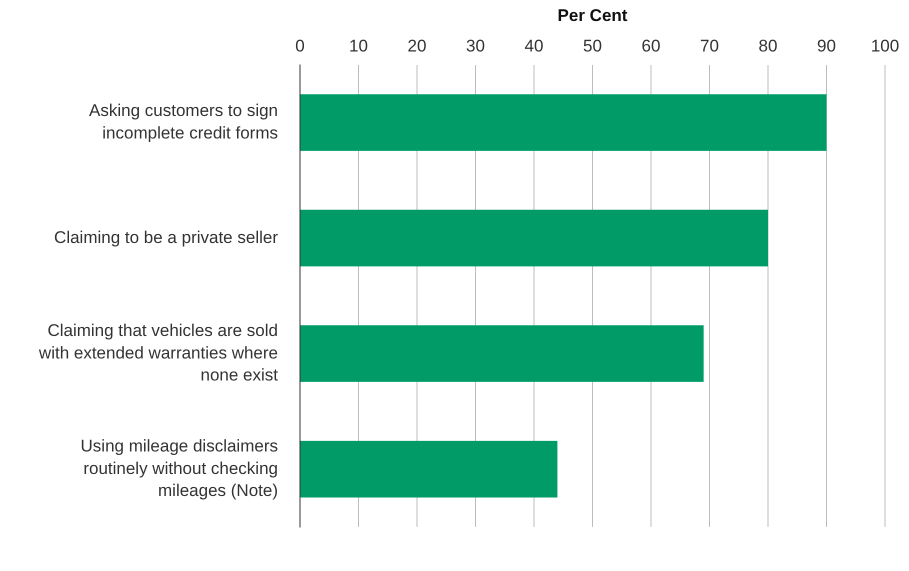 The width and height of the screenshot is (909, 571). What do you see at coordinates (300, 46) in the screenshot?
I see `x-tick-label: 0` at bounding box center [300, 46].